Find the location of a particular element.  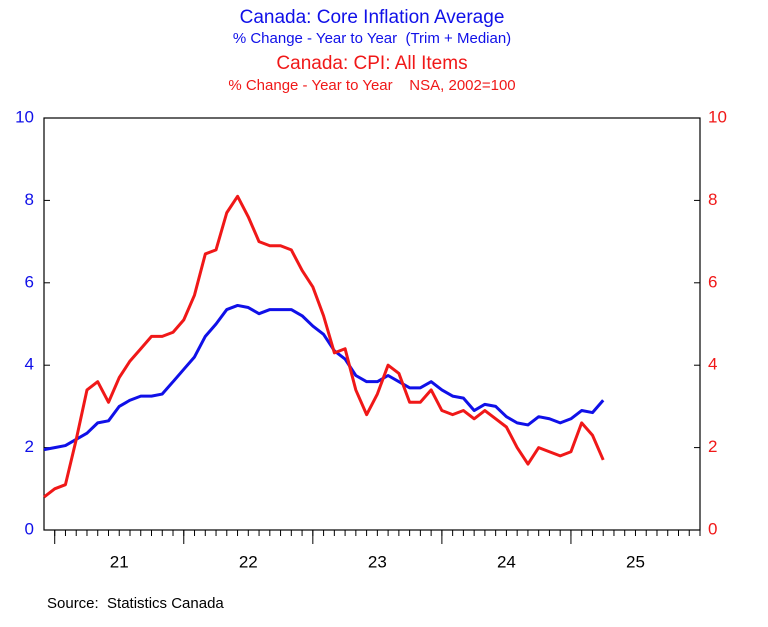

y-tick-label: 2 is located at coordinates (29, 446).